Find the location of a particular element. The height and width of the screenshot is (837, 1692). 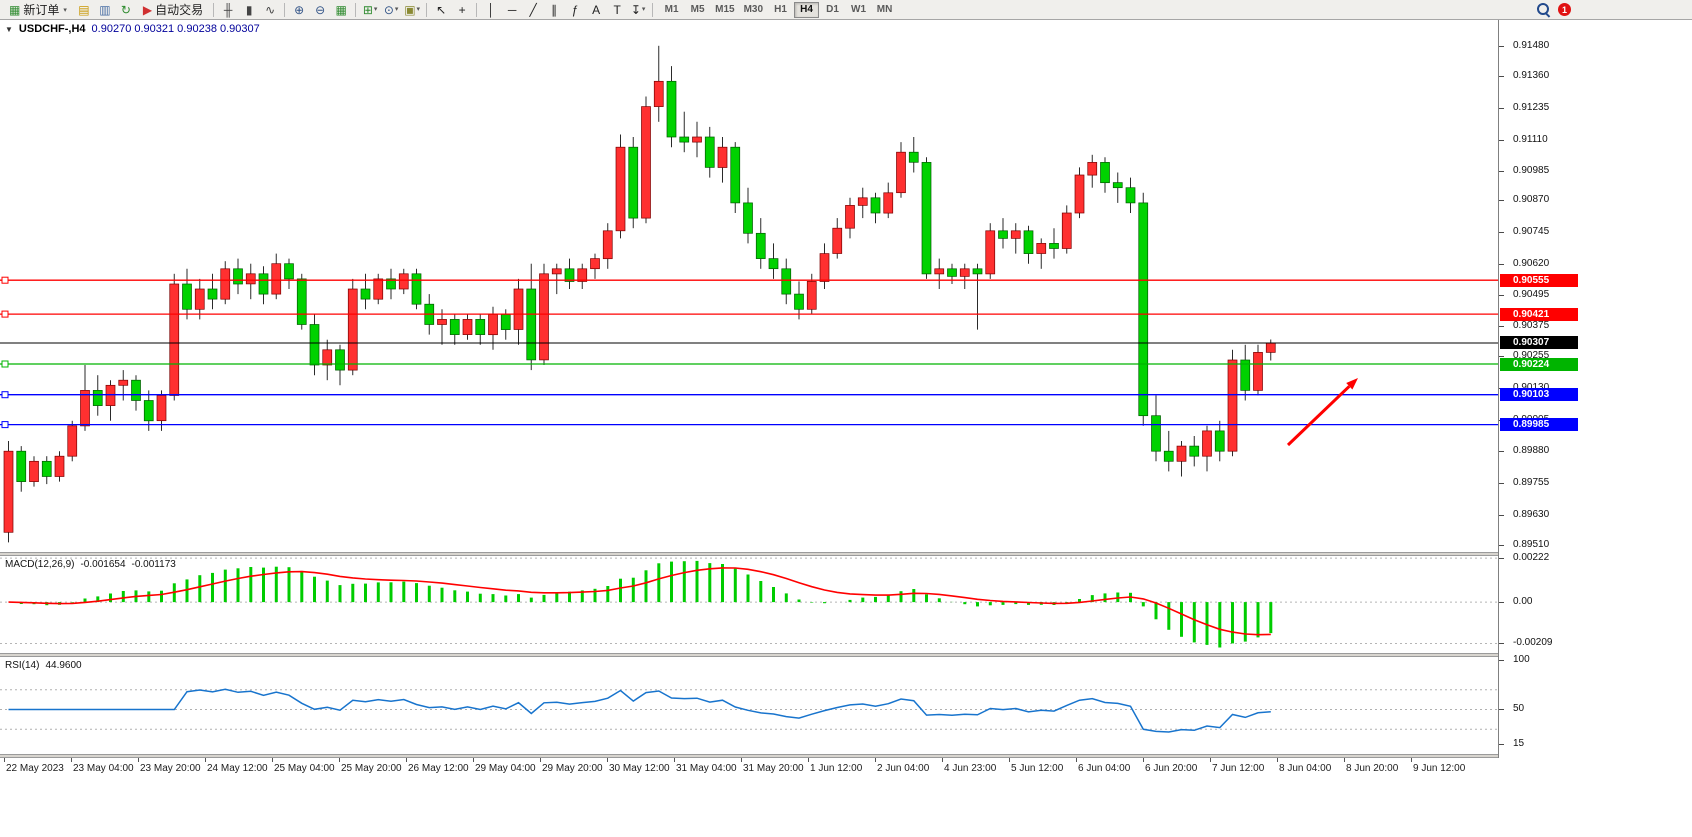

refresh-icon: ↻ is located at coordinates (125, 9).